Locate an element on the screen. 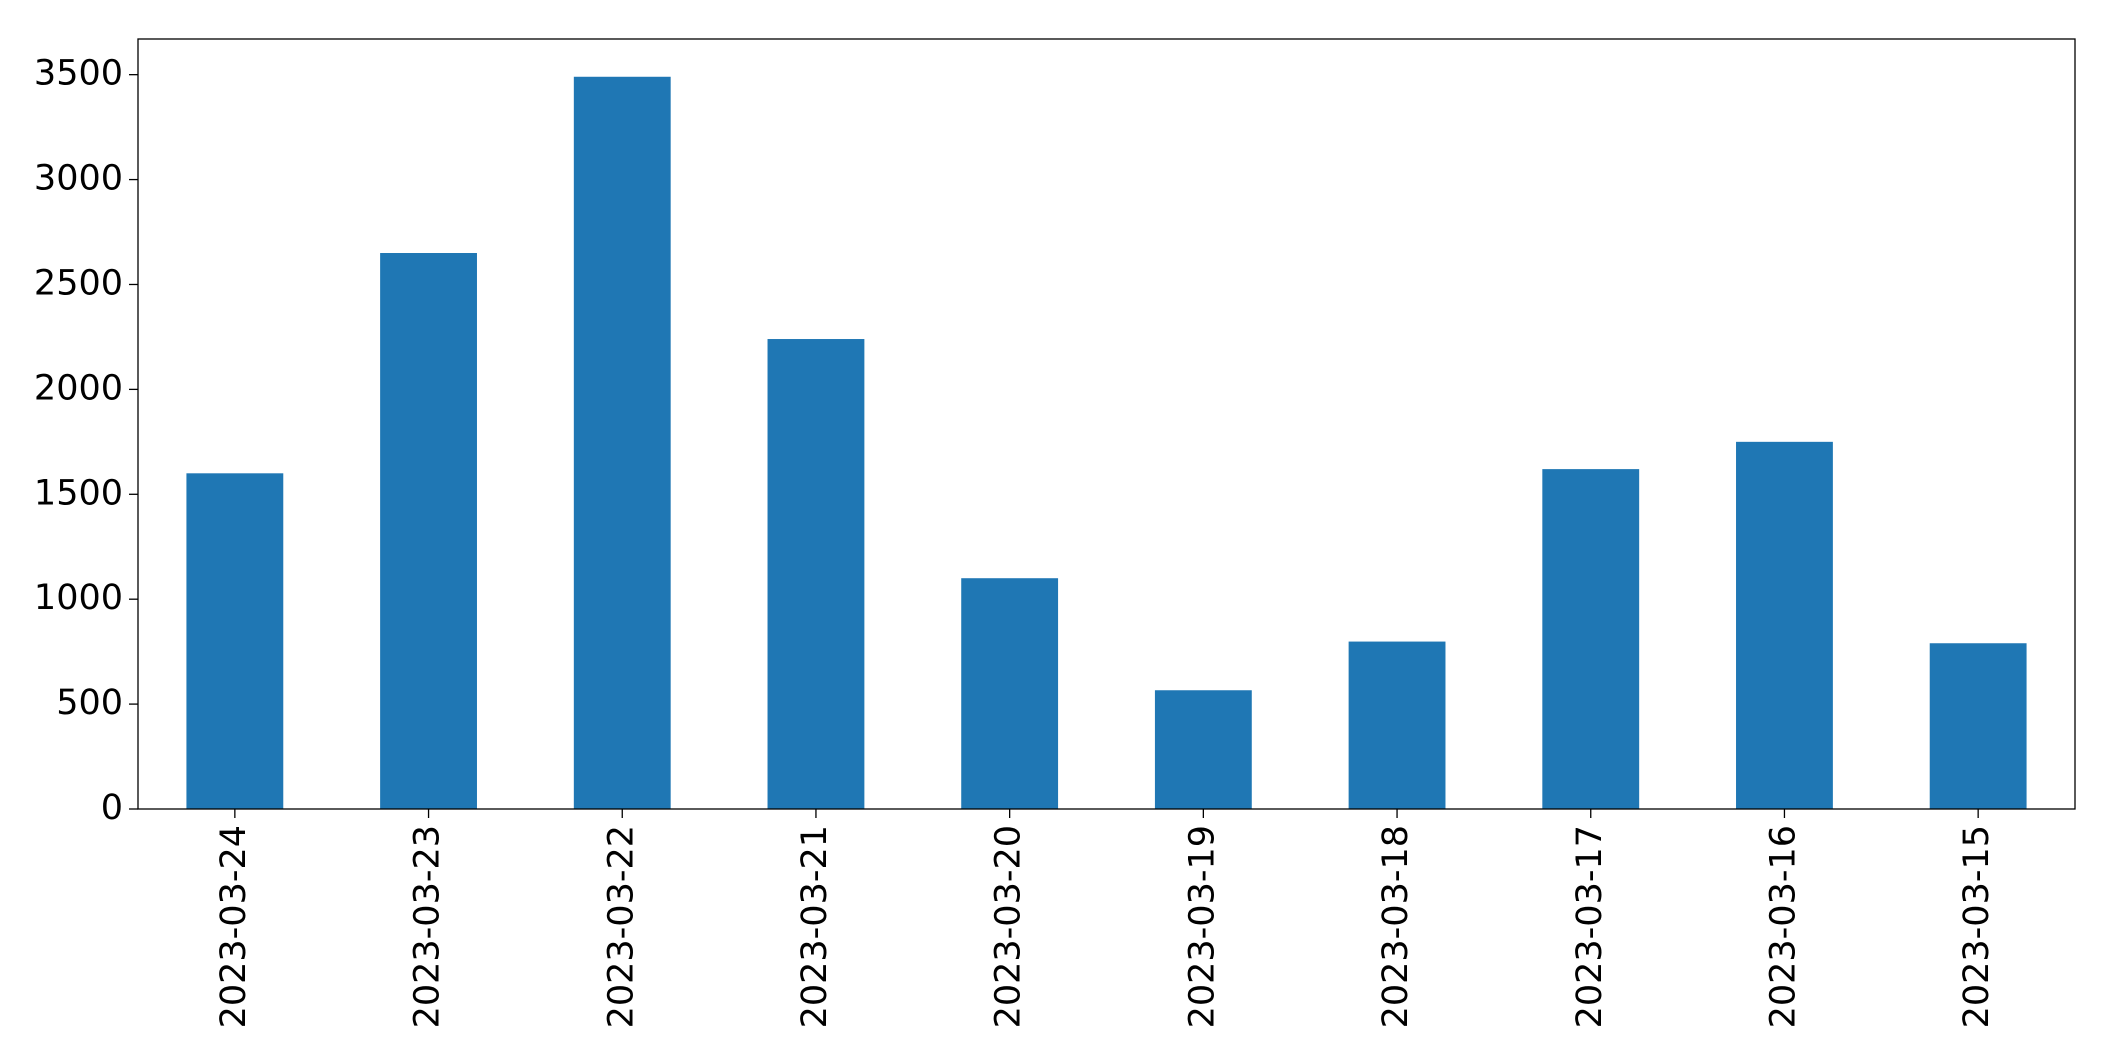 The width and height of the screenshot is (2115, 1061). y-tick-label: 3000 is located at coordinates (78, 179).